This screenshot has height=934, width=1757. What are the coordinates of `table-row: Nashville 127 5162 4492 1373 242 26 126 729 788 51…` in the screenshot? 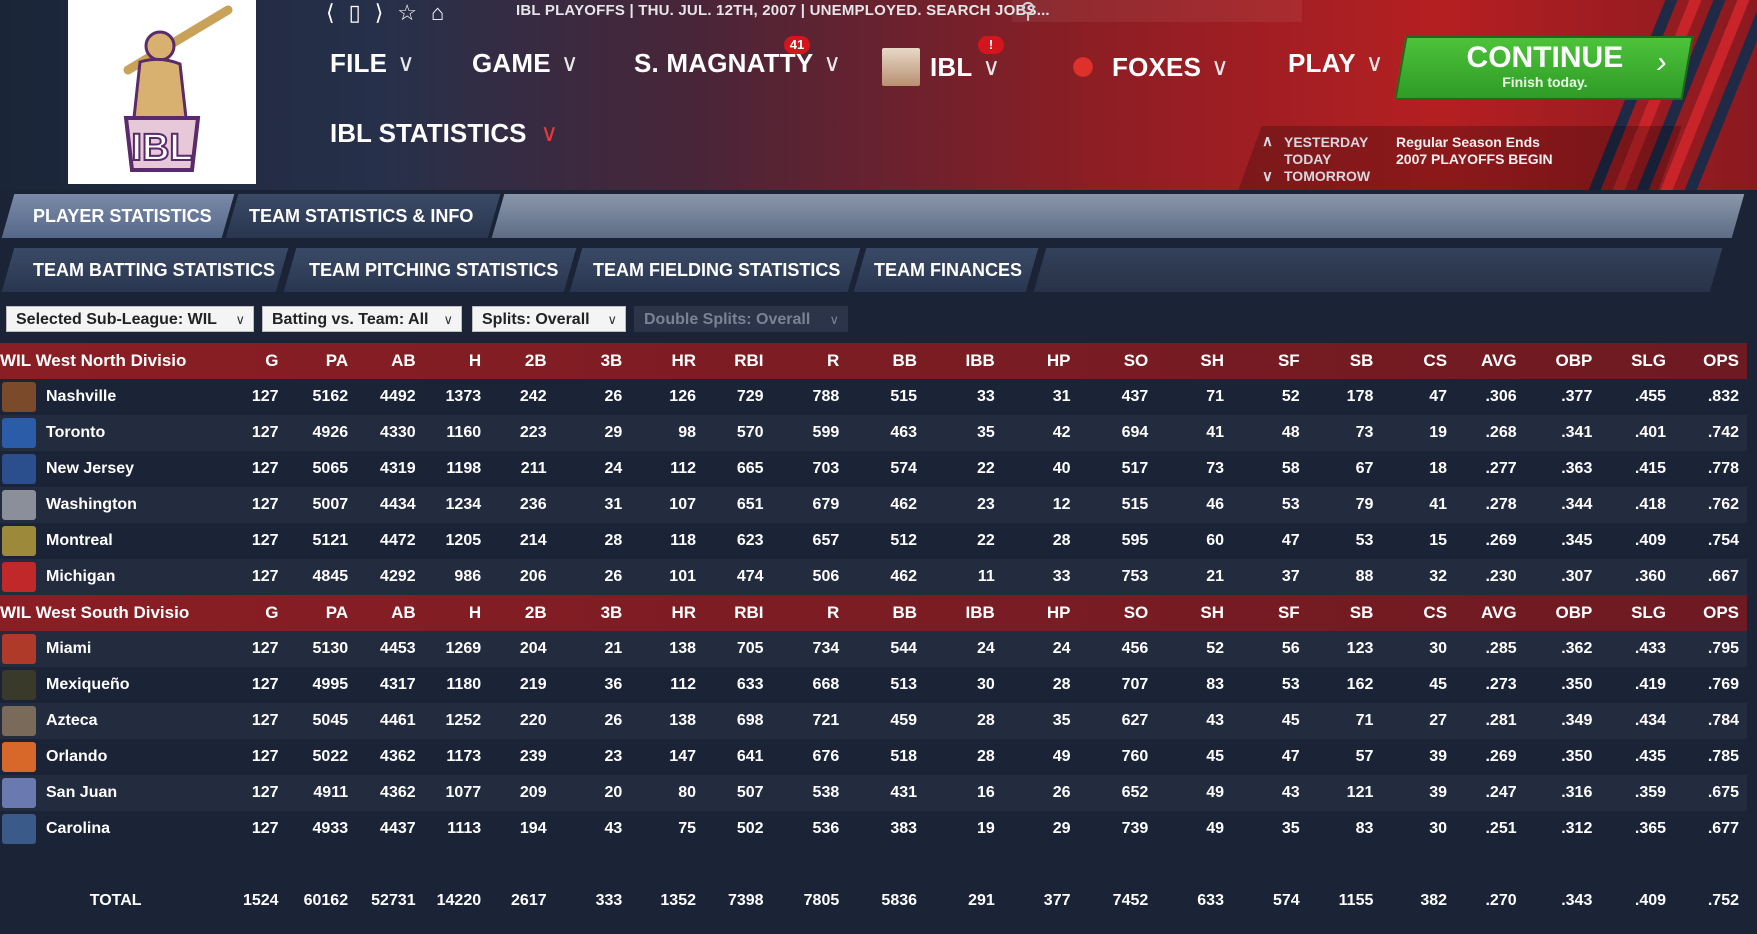 It's located at (873, 397).